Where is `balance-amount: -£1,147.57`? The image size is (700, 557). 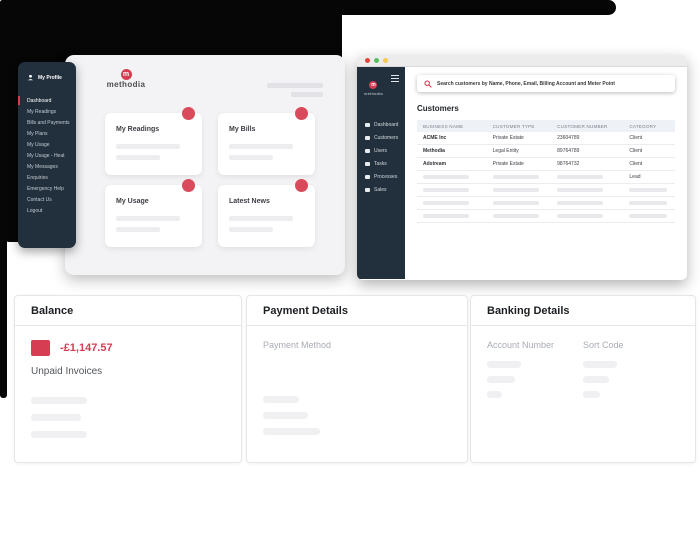 balance-amount: -£1,147.57 is located at coordinates (86, 348).